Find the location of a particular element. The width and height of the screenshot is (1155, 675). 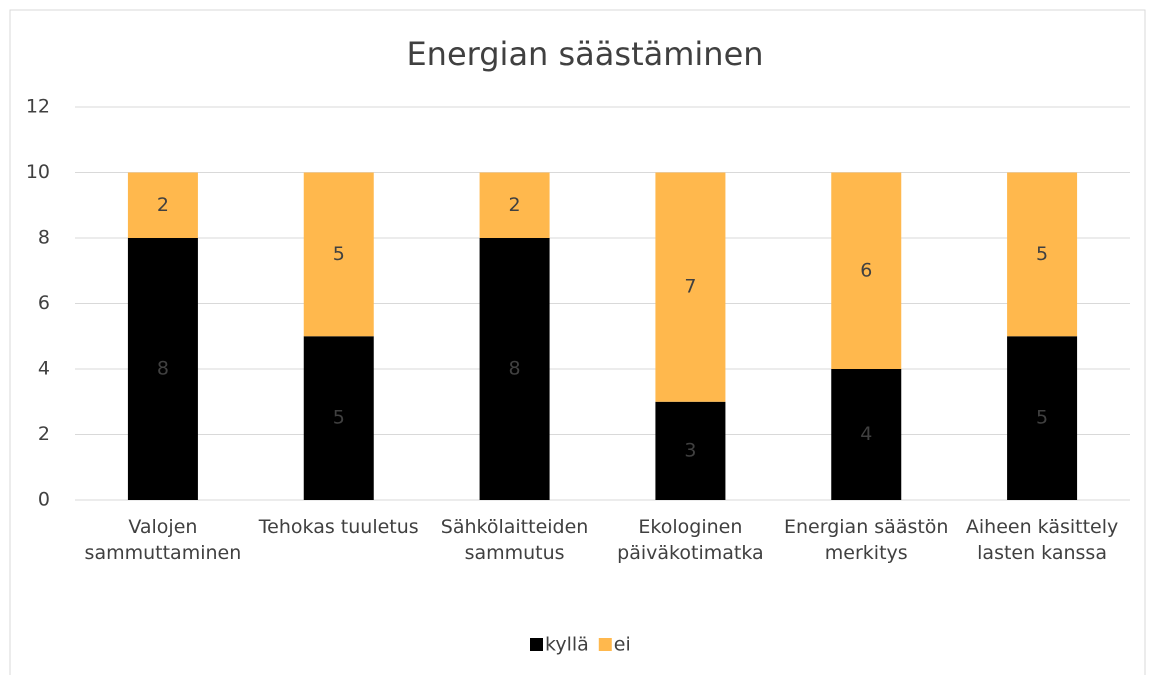

y-tick-label: 6 is located at coordinates (44, 303).